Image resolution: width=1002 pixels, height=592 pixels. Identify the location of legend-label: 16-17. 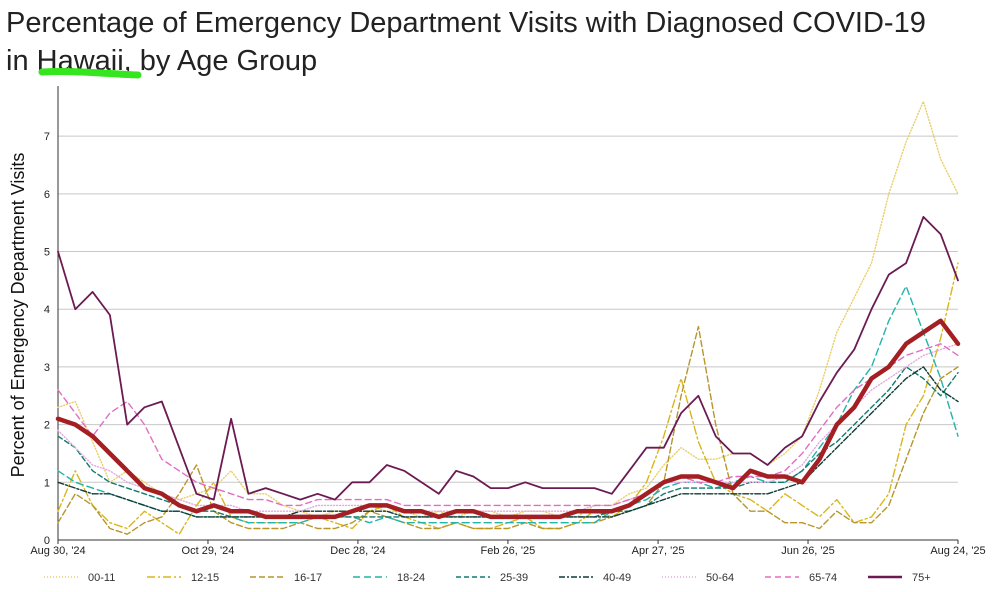
(308, 578).